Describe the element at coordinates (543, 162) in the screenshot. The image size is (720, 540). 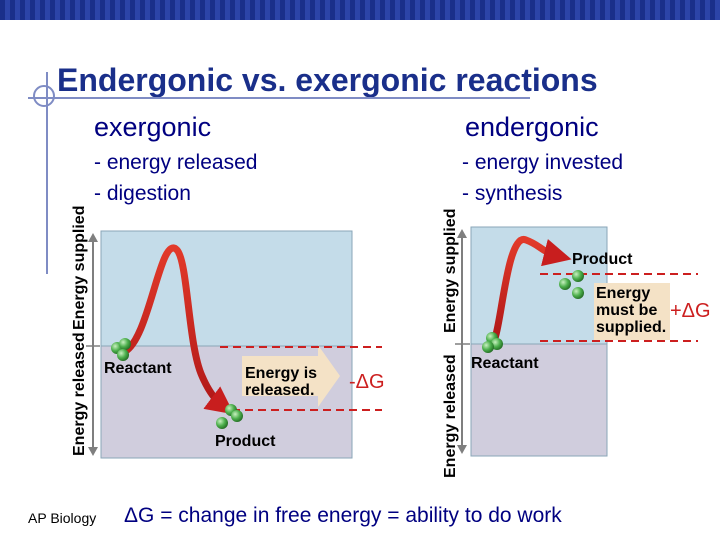
I see `endergonic-bullet-1: - energy invested` at that location.